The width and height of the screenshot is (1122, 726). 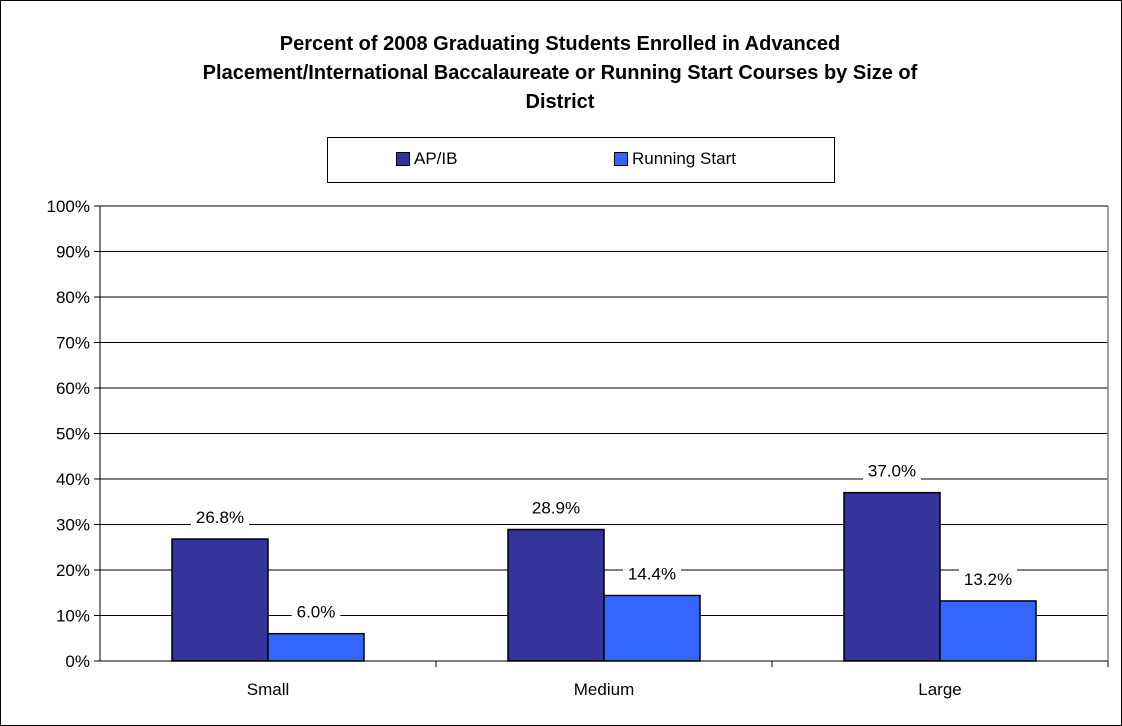 I want to click on legend-swatch-running-start, so click(x=621, y=159).